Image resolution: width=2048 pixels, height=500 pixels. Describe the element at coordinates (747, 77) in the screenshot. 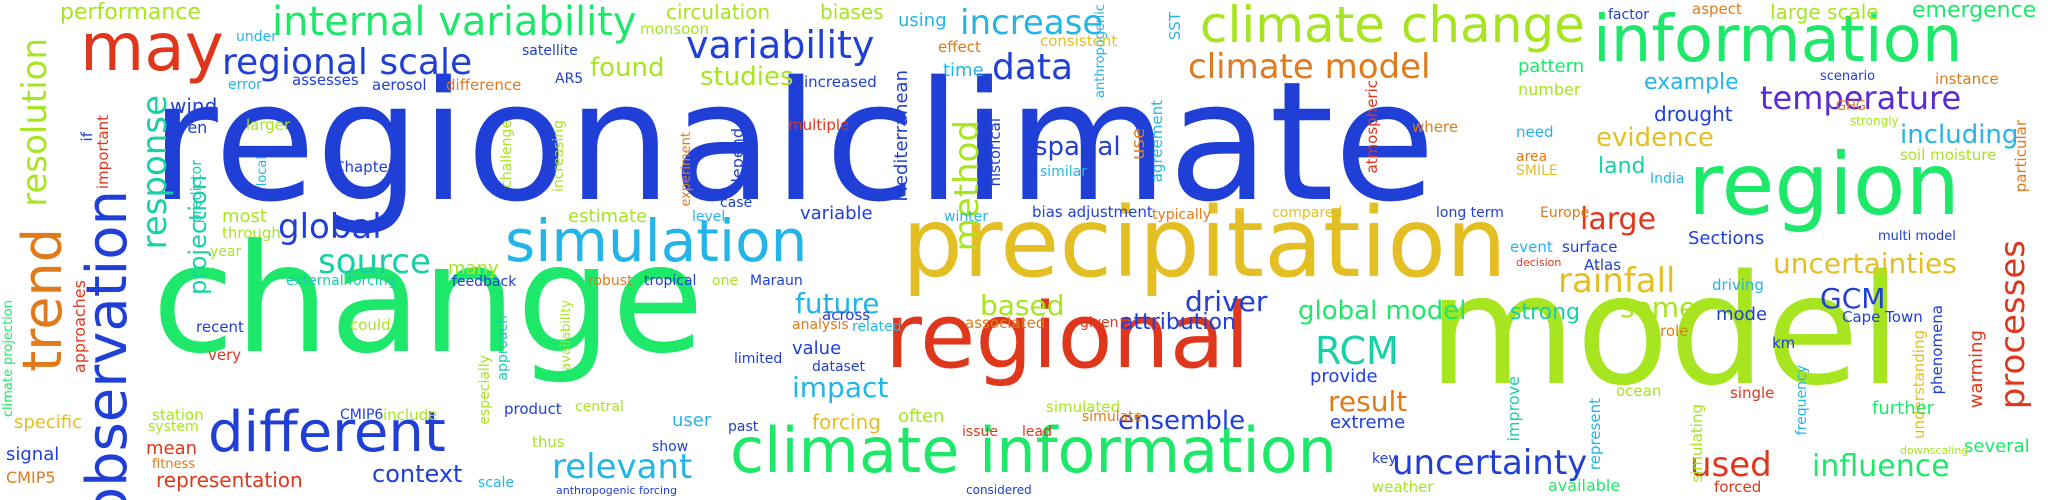

I see `word: studies` at that location.